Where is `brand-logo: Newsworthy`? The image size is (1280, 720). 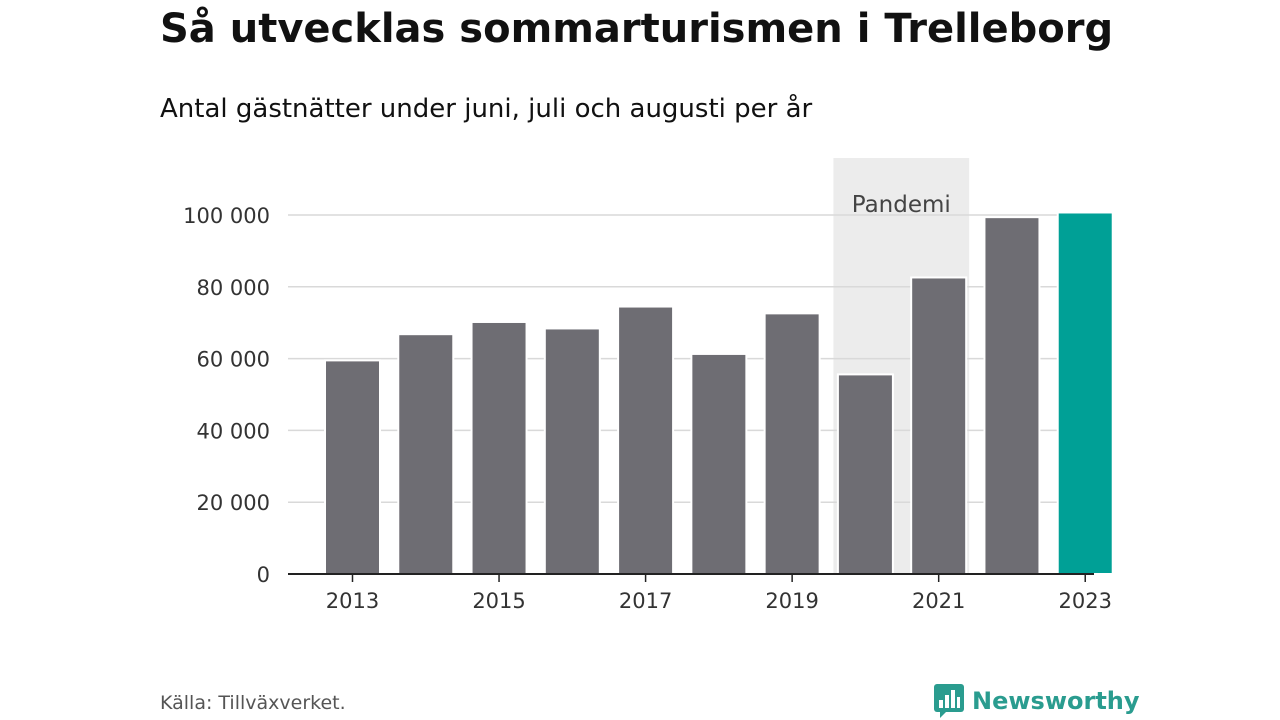
brand-logo: Newsworthy is located at coordinates (1037, 701).